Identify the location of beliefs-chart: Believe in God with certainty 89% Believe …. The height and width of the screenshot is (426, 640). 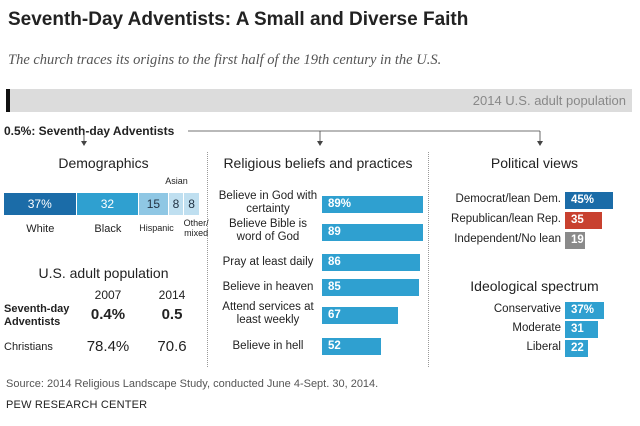
(318, 276).